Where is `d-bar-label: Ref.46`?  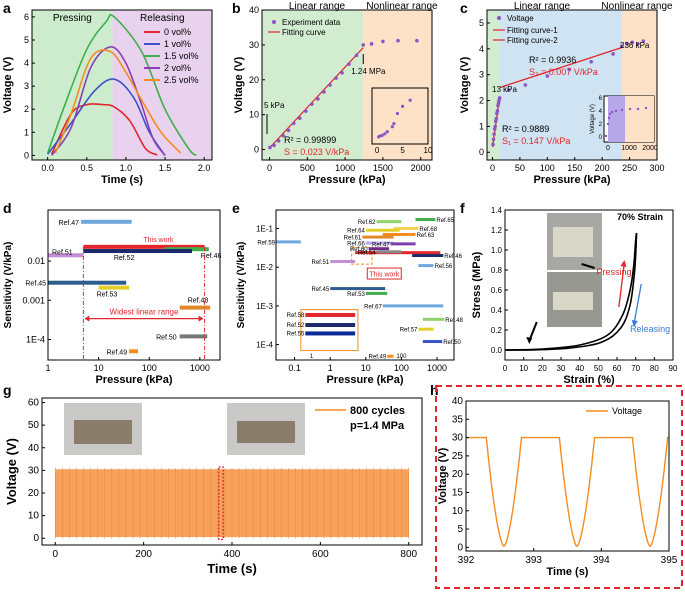
d-bar-label: Ref.46 is located at coordinates (211, 256).